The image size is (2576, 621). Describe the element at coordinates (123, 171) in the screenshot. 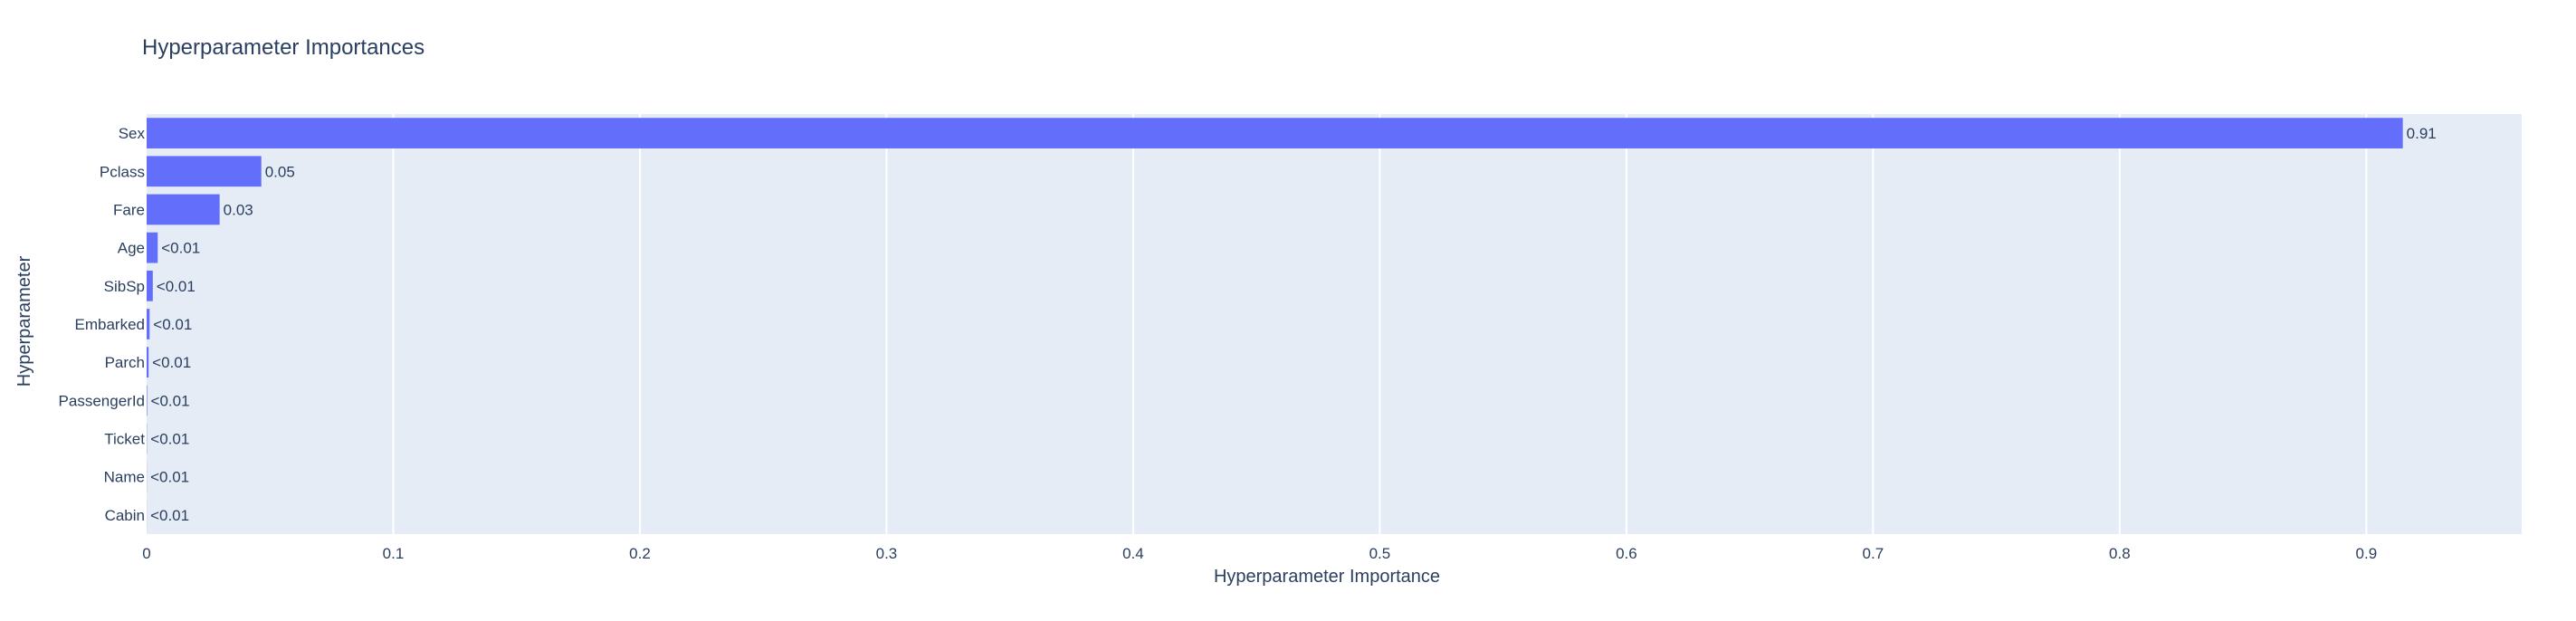

I see `y-tick-label-pclass: Pclass` at that location.